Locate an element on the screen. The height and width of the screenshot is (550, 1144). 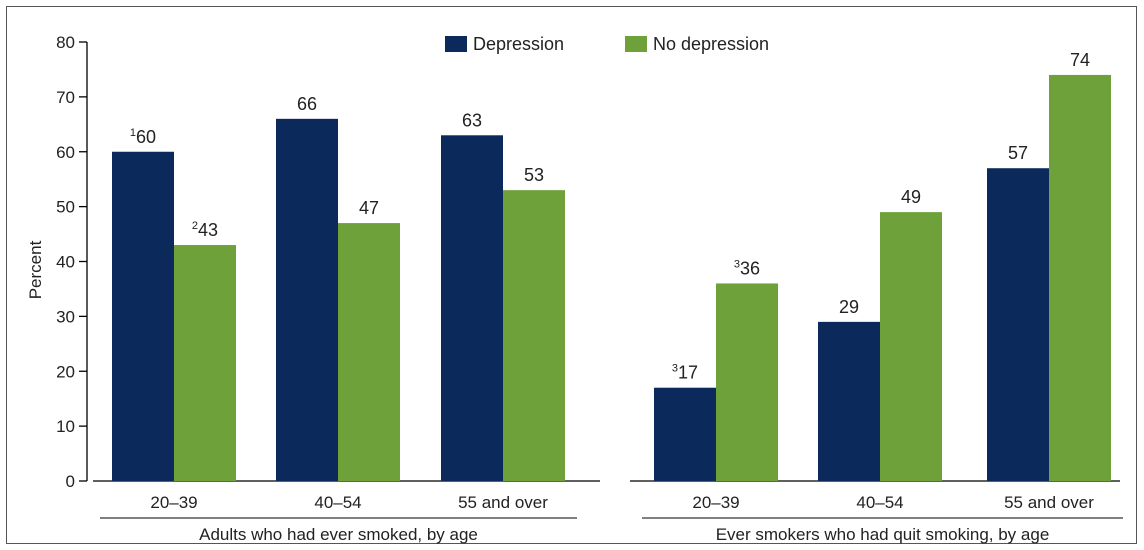
data-label-value: 36 is located at coordinates (750, 268).